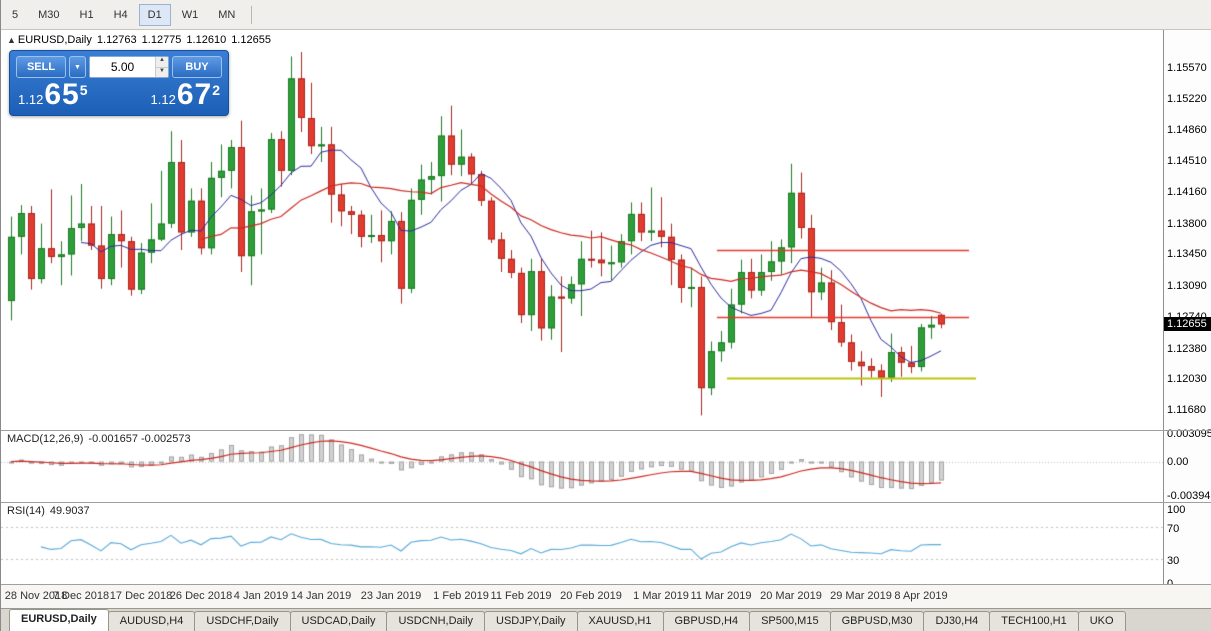  Describe the element at coordinates (163, 99) in the screenshot. I see `buy-price-base: 1.12` at that location.